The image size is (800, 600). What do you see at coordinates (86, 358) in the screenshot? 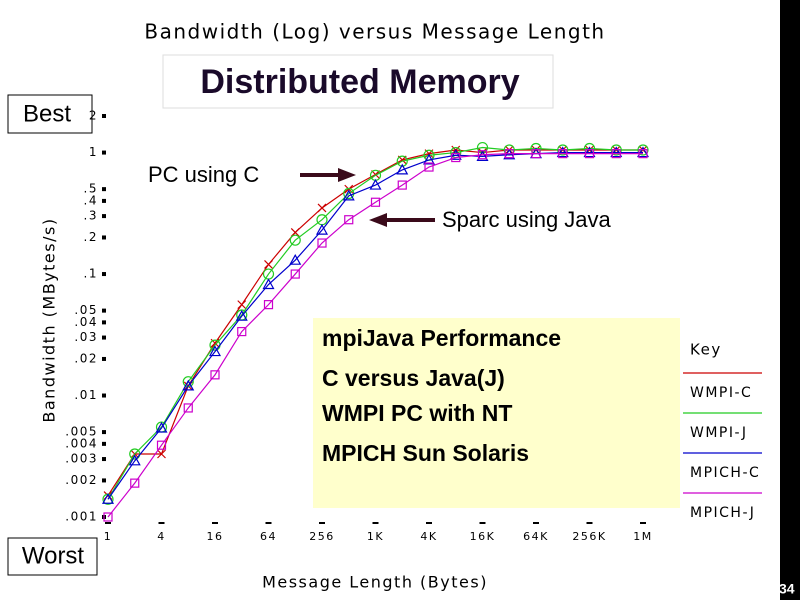
I see `y-tick-label: .02` at bounding box center [86, 358].